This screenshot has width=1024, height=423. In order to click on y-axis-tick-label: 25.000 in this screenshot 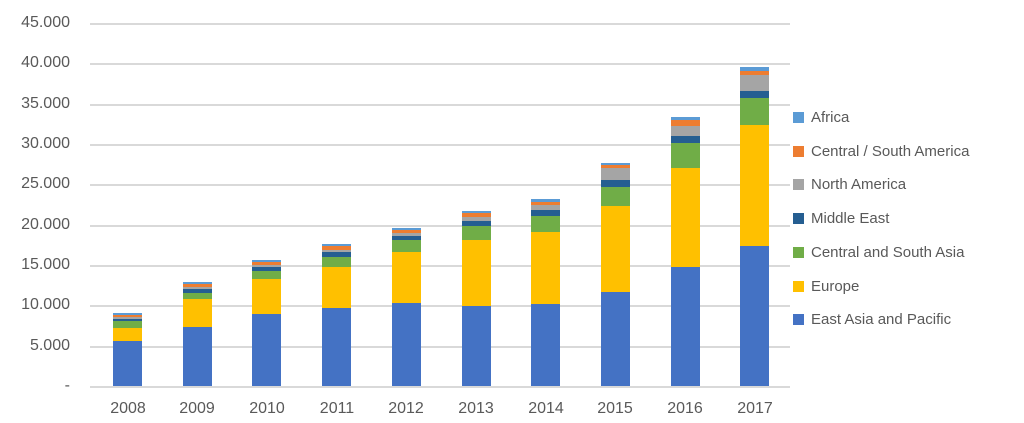, I will do `click(45, 183)`.